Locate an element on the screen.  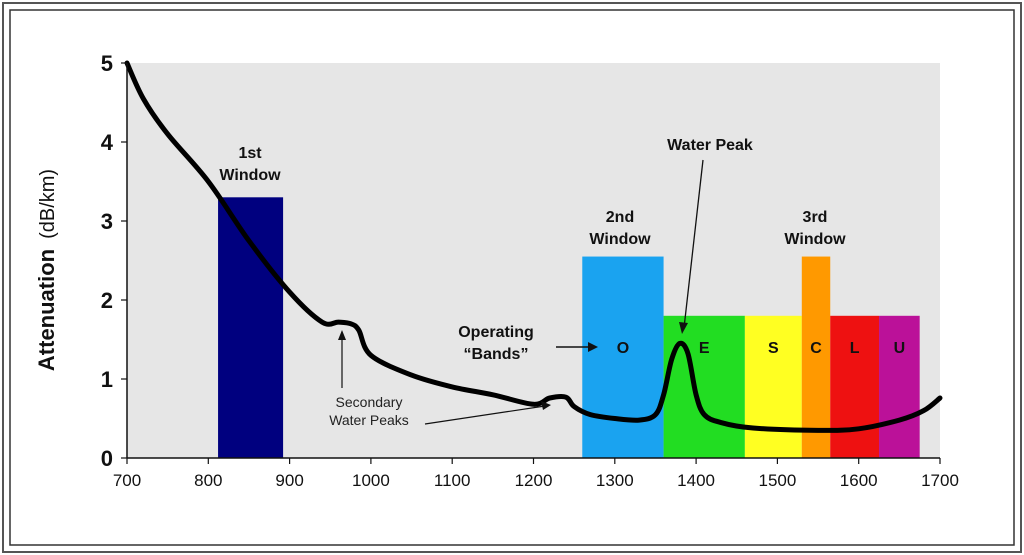
band-u-rect is located at coordinates (899, 386).